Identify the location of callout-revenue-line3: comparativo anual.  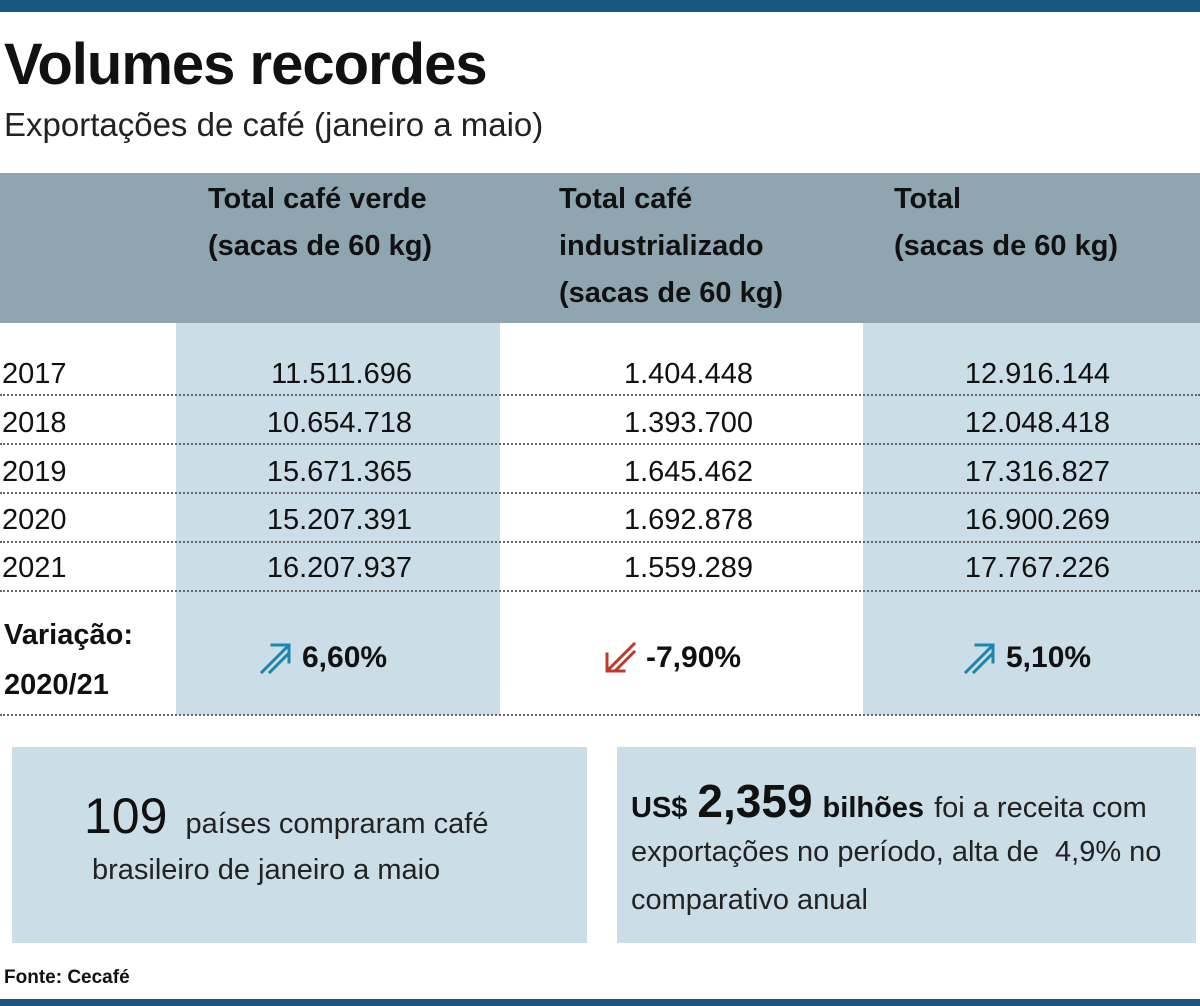
(749, 900).